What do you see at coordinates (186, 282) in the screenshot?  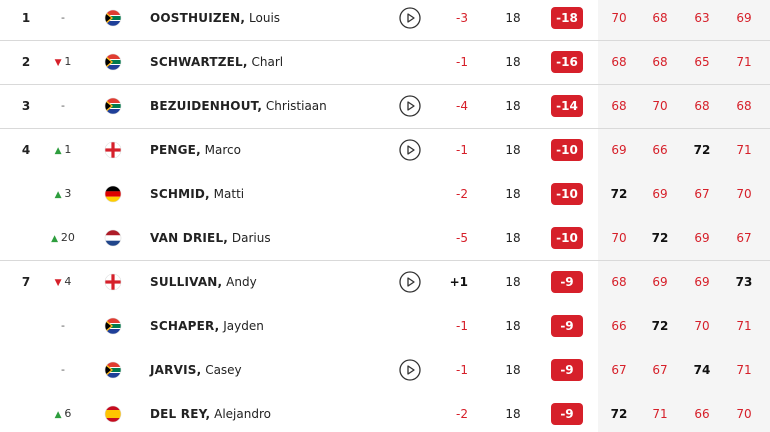 I see `surname: SULLIVAN,` at bounding box center [186, 282].